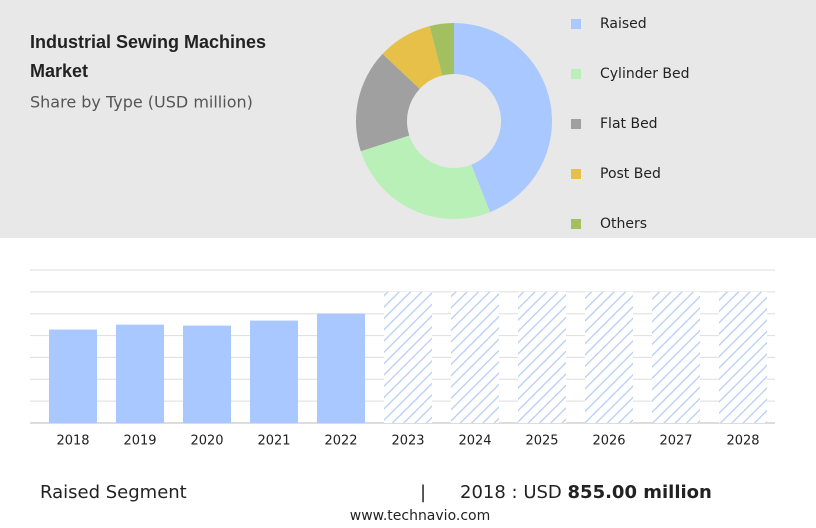  Describe the element at coordinates (148, 42) in the screenshot. I see `title-text: Industrial Sewing Machines` at that location.